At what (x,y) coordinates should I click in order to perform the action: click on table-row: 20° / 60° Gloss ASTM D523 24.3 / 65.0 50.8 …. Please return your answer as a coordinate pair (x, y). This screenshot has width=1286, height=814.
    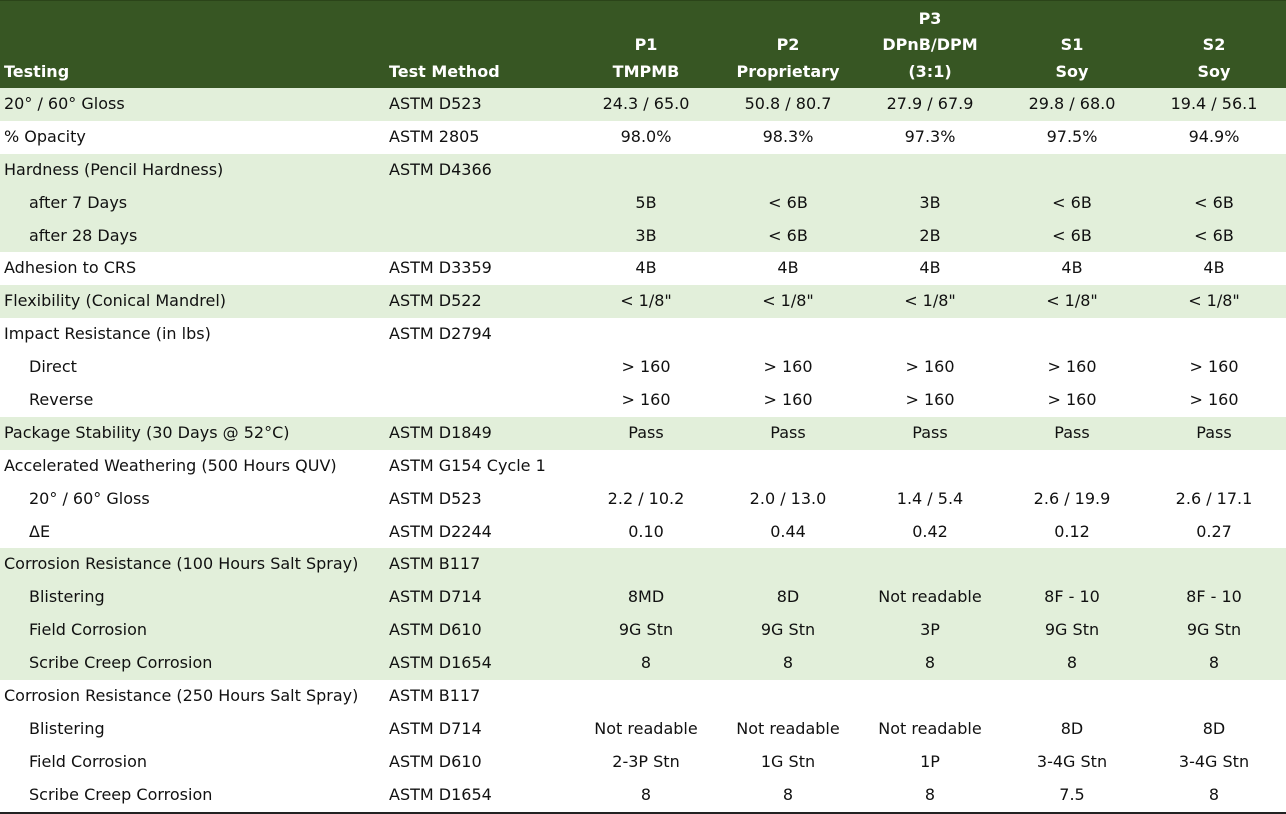
    Looking at the image, I should click on (643, 104).